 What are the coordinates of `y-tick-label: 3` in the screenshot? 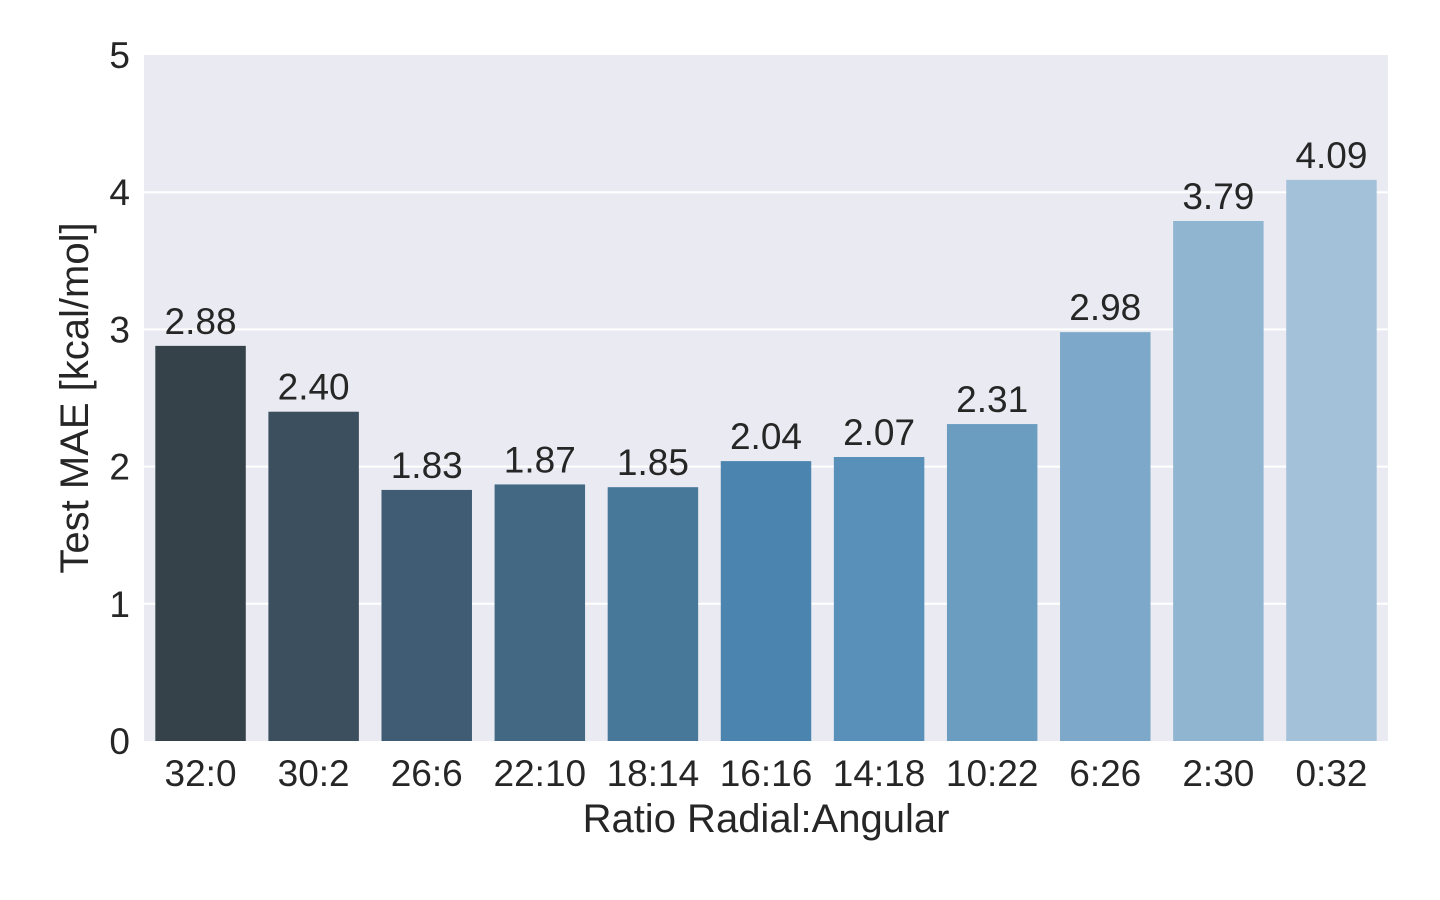 It's located at (119, 329).